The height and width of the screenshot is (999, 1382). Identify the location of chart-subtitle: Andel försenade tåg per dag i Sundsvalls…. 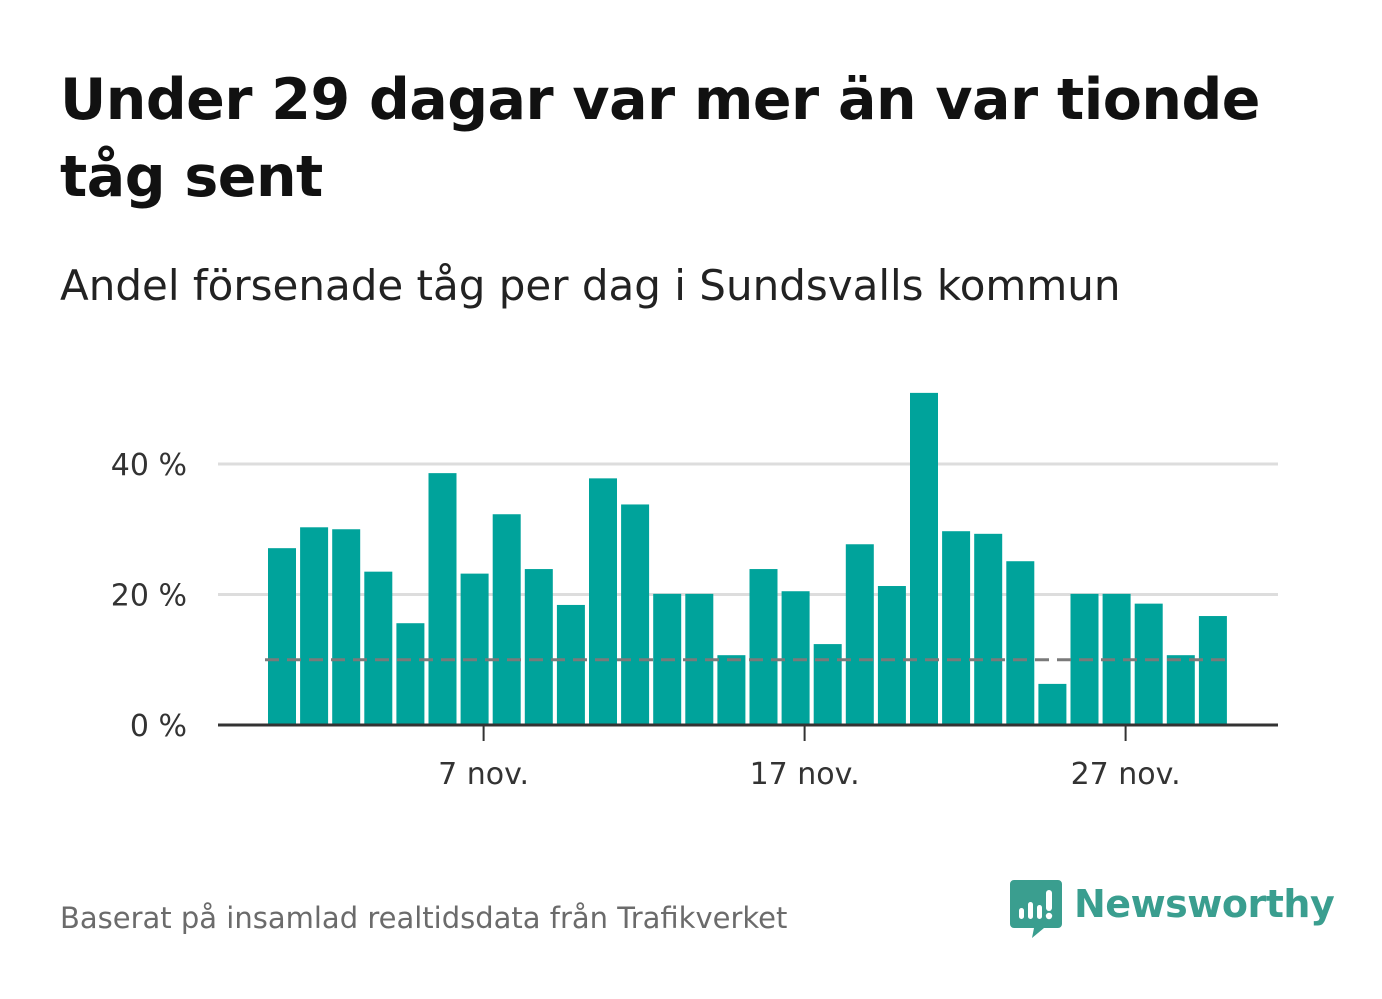
(590, 285).